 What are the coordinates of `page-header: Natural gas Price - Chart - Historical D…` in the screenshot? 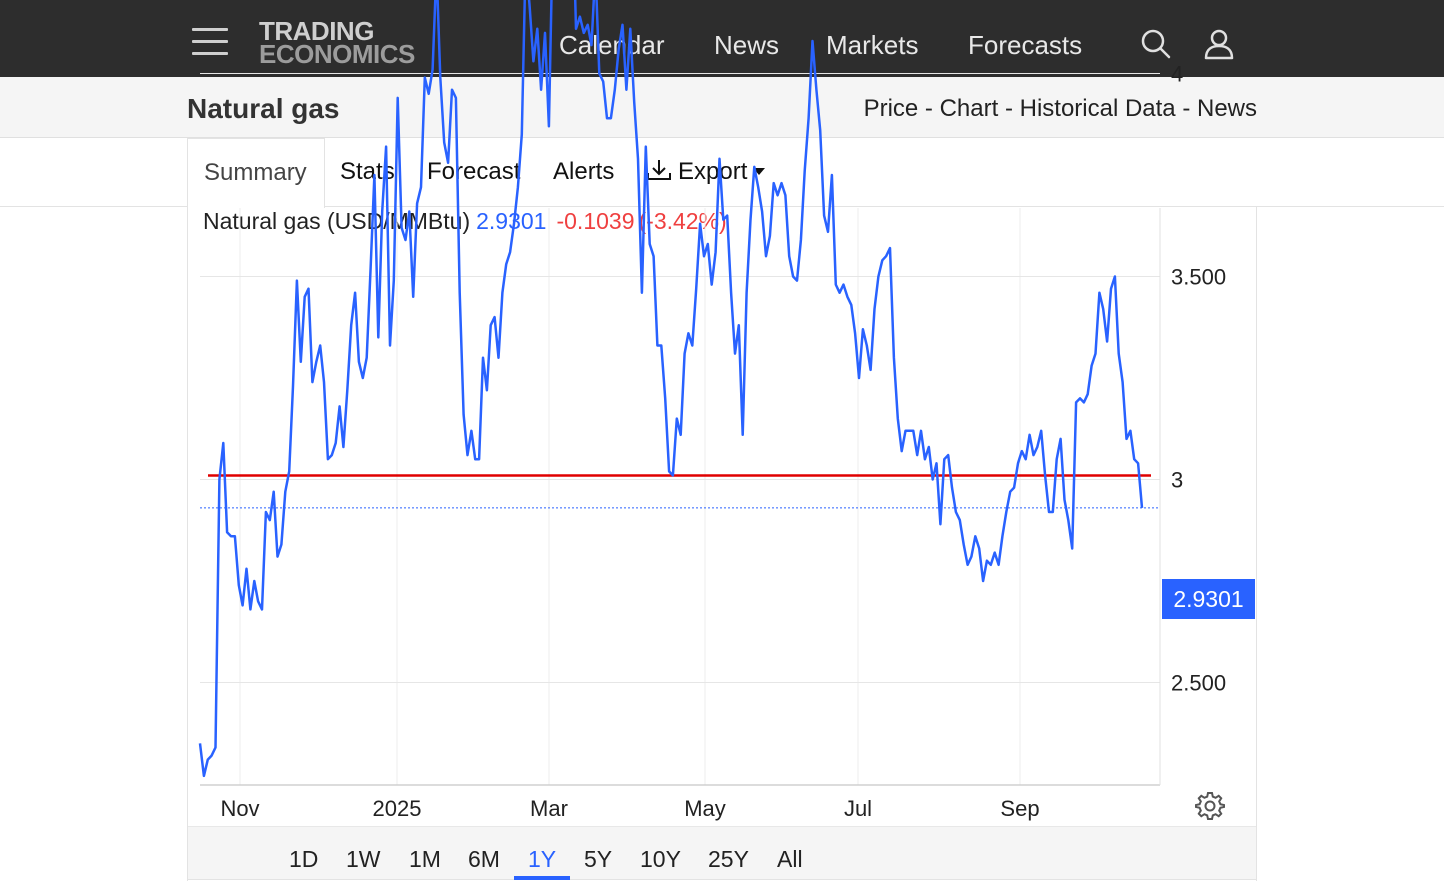 It's located at (722, 107).